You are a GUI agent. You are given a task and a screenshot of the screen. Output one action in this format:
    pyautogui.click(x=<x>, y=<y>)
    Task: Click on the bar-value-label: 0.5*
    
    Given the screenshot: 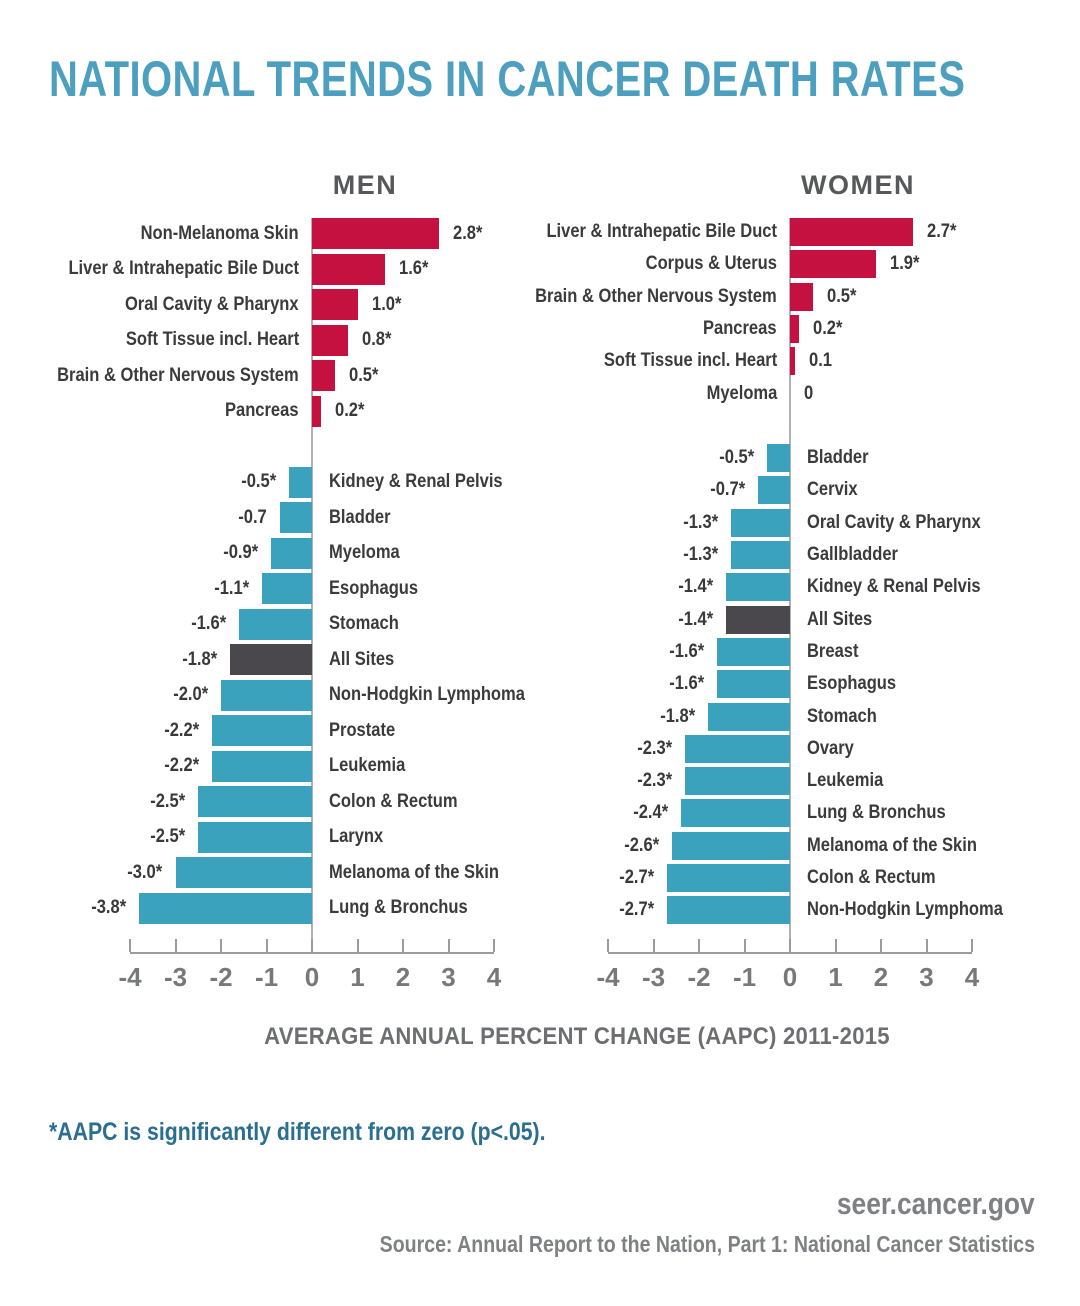 What is the action you would take?
    pyautogui.click(x=363, y=375)
    